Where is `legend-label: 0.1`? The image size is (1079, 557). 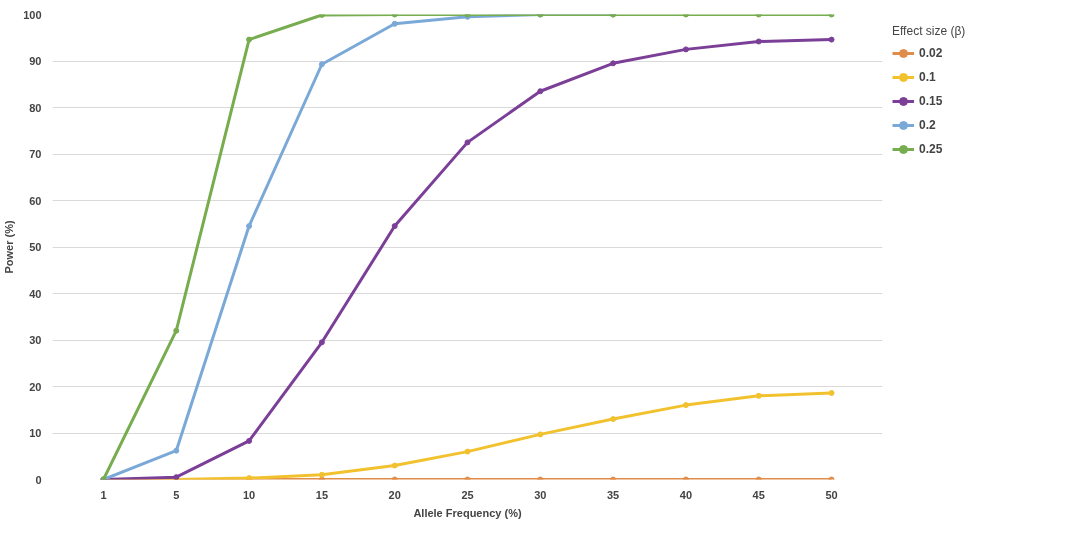
legend-label: 0.1 is located at coordinates (928, 77).